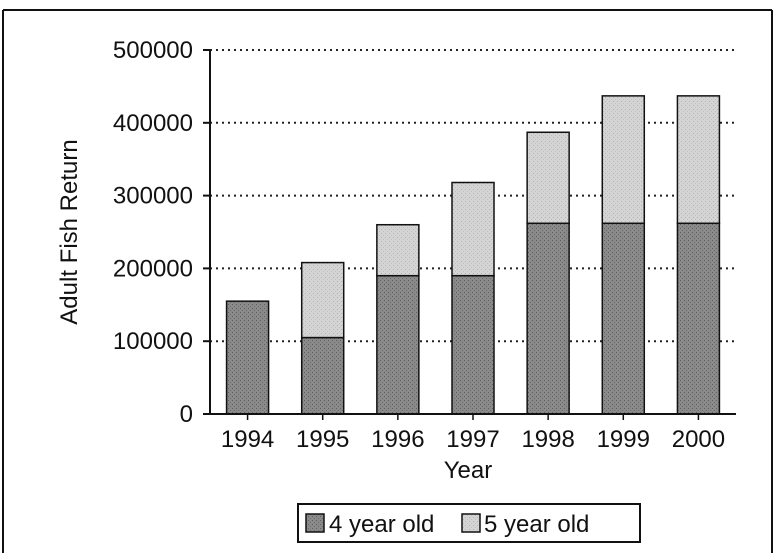 This screenshot has width=775, height=553. What do you see at coordinates (161, 232) in the screenshot?
I see `y-tick-labels: 0 100000 200000 300000 400000 500000` at bounding box center [161, 232].